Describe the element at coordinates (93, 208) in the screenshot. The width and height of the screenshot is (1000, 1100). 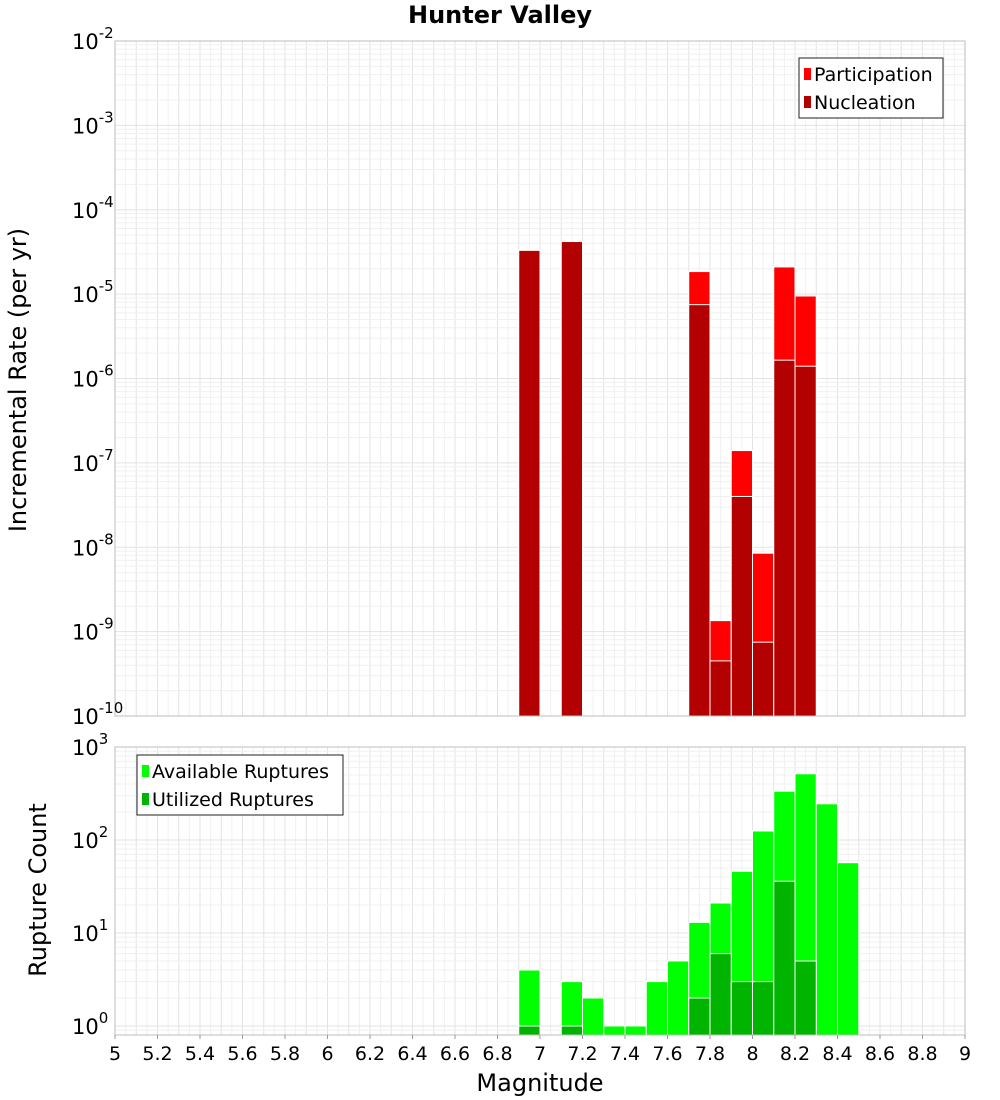
I see `y-tick-label: 10⁻⁴` at that location.